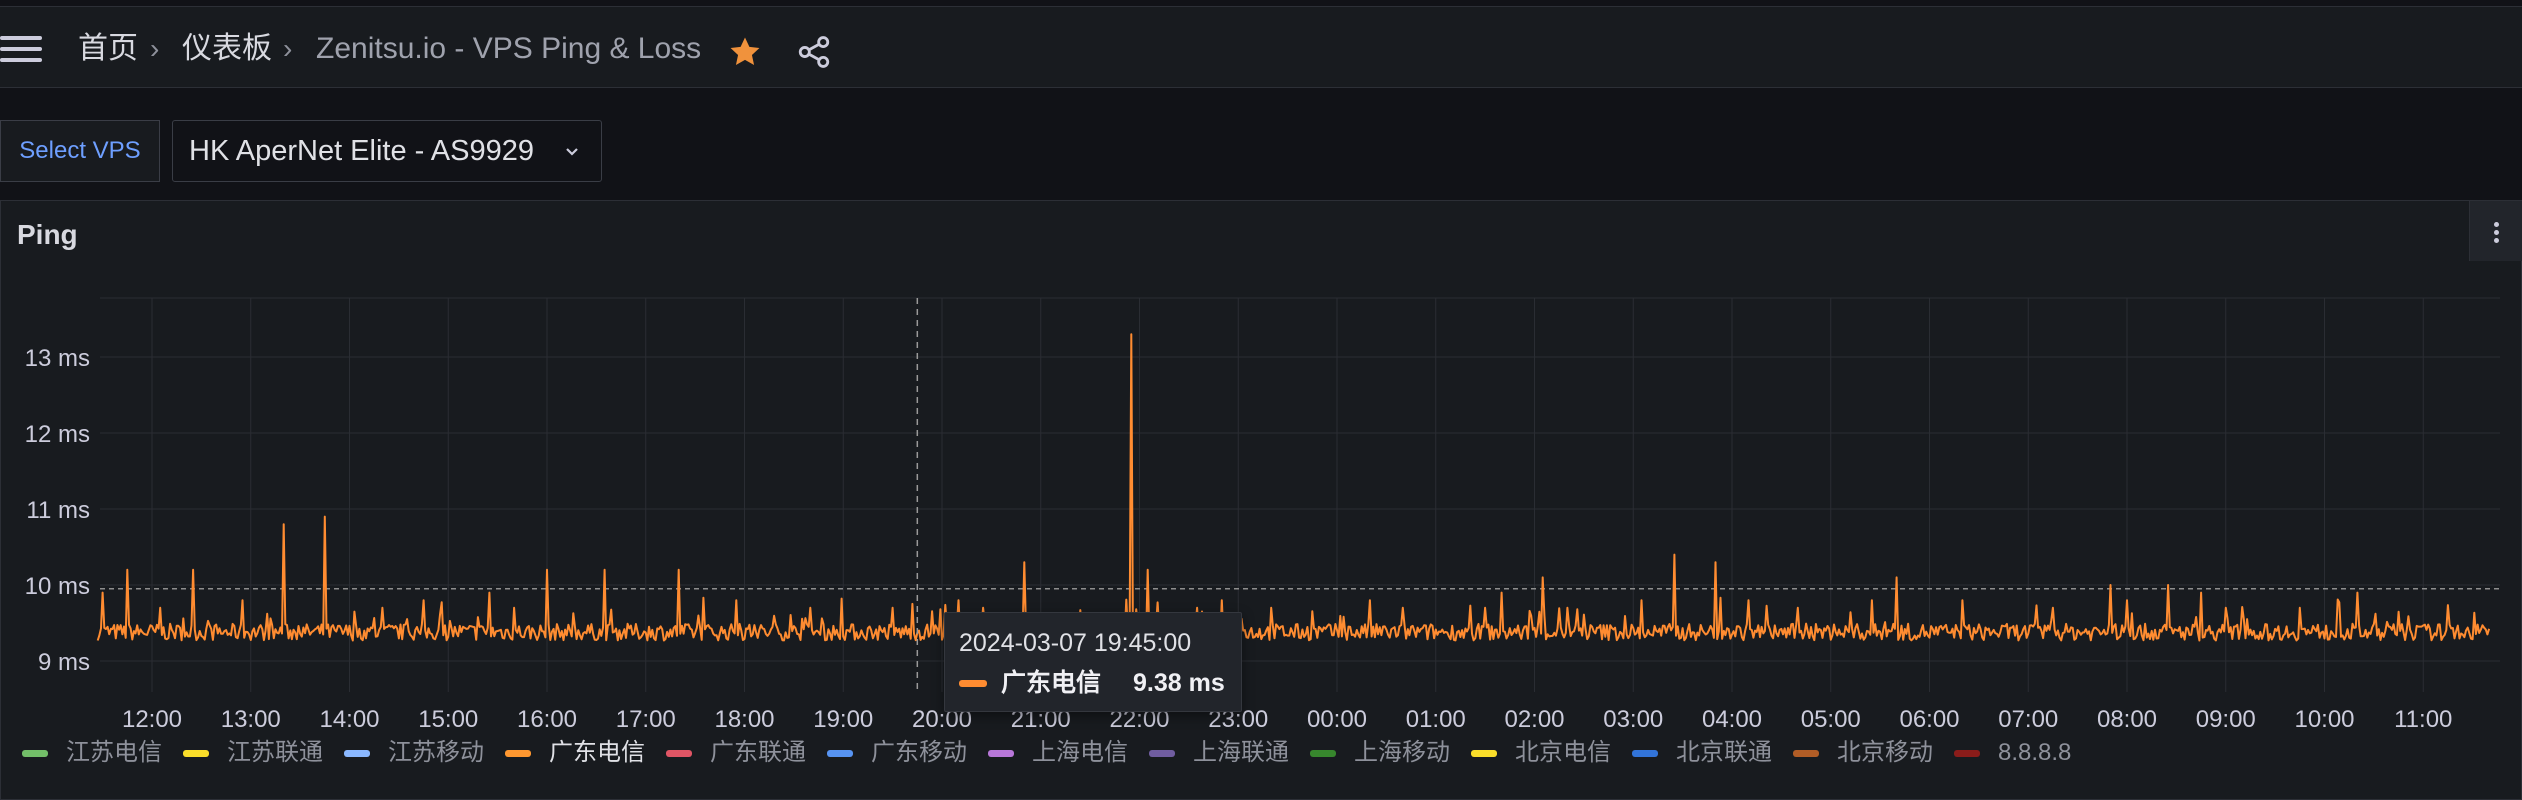 The height and width of the screenshot is (800, 2522). I want to click on x-tick-label: 04:00, so click(1732, 719).